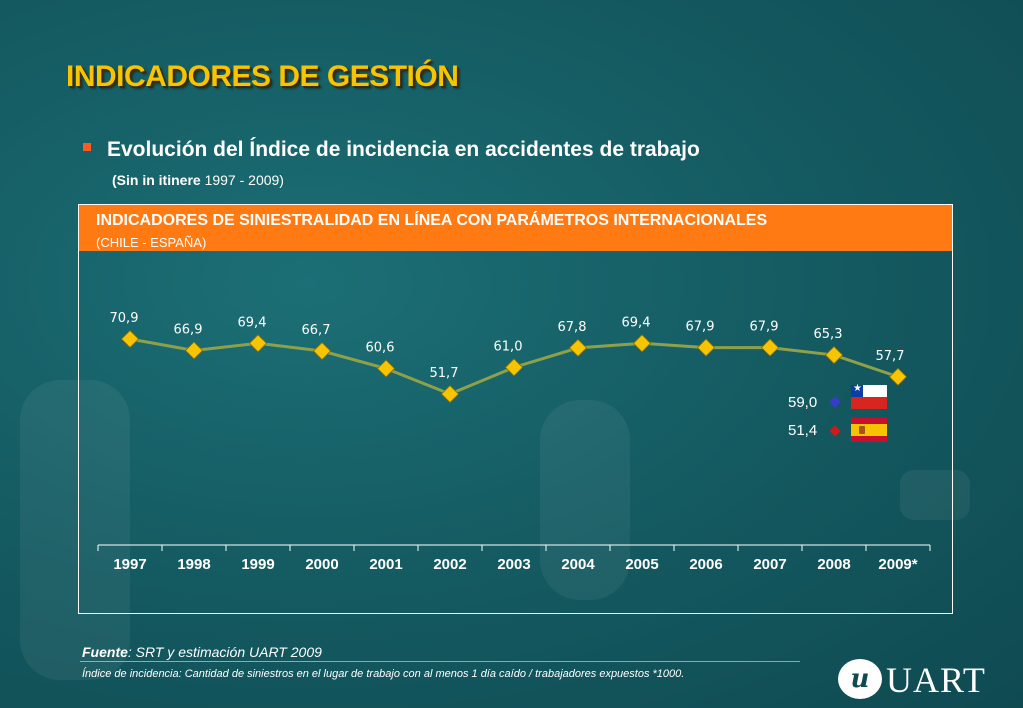 Image resolution: width=1023 pixels, height=708 pixels. Describe the element at coordinates (87, 147) in the screenshot. I see `bullet-icon` at that location.